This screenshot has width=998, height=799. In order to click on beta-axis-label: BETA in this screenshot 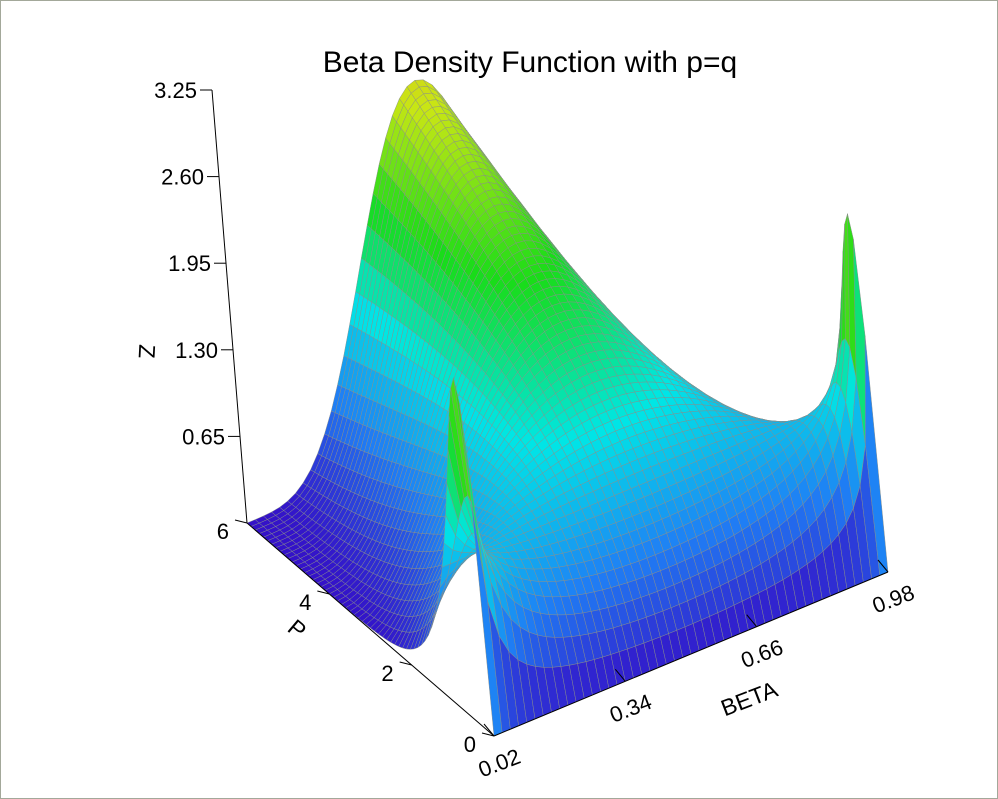, I will do `click(749, 698)`.